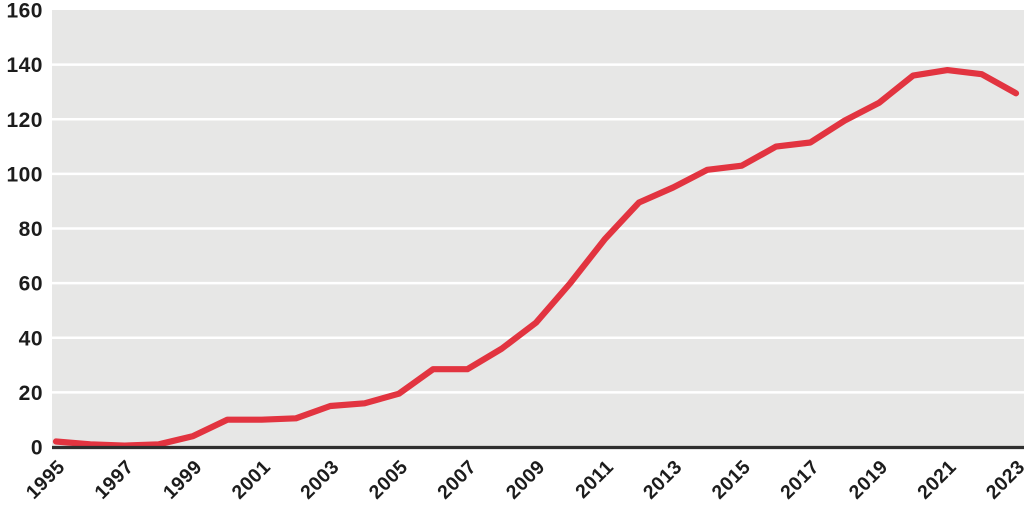  I want to click on y-axis-label: 60, so click(31, 284).